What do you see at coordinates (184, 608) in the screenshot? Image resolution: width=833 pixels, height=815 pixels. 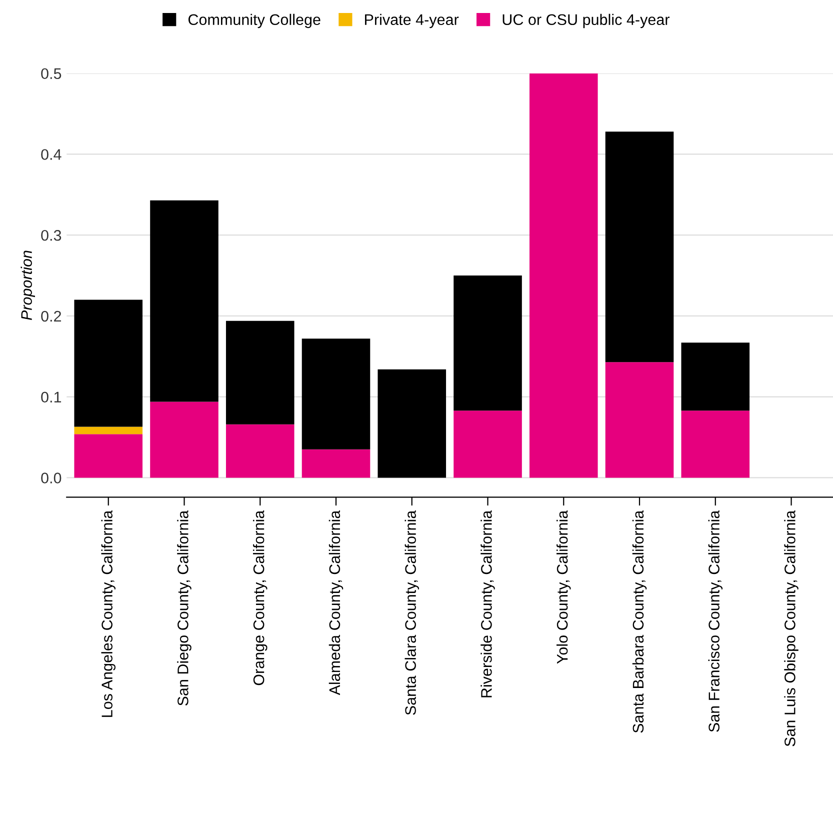 I see `x-tick-label: San Diego County, California` at bounding box center [184, 608].